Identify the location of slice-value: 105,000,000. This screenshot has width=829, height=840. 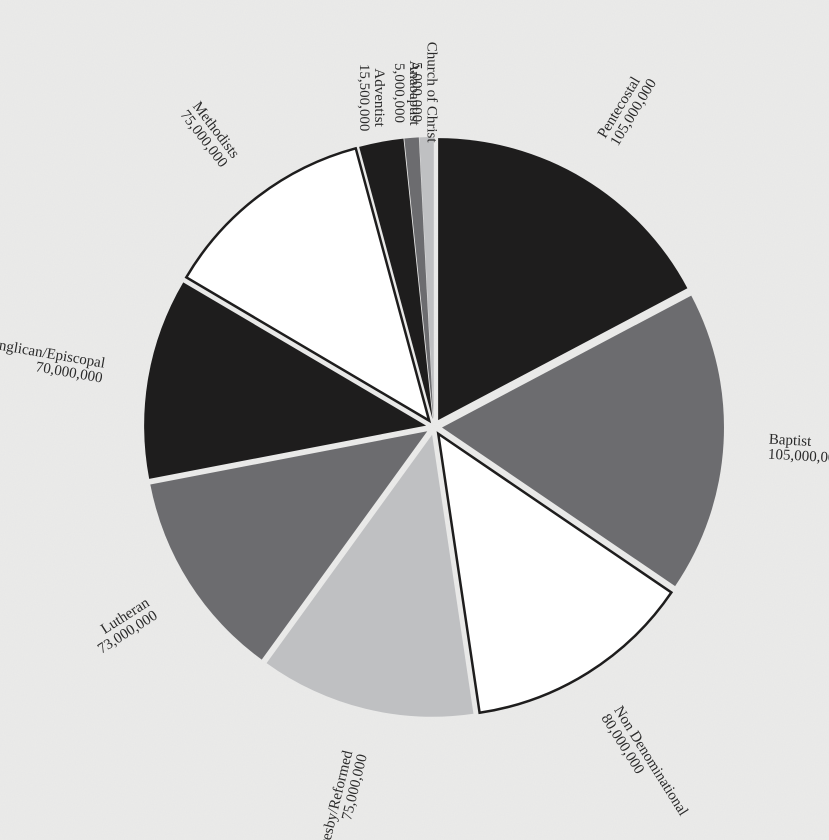
(798, 457).